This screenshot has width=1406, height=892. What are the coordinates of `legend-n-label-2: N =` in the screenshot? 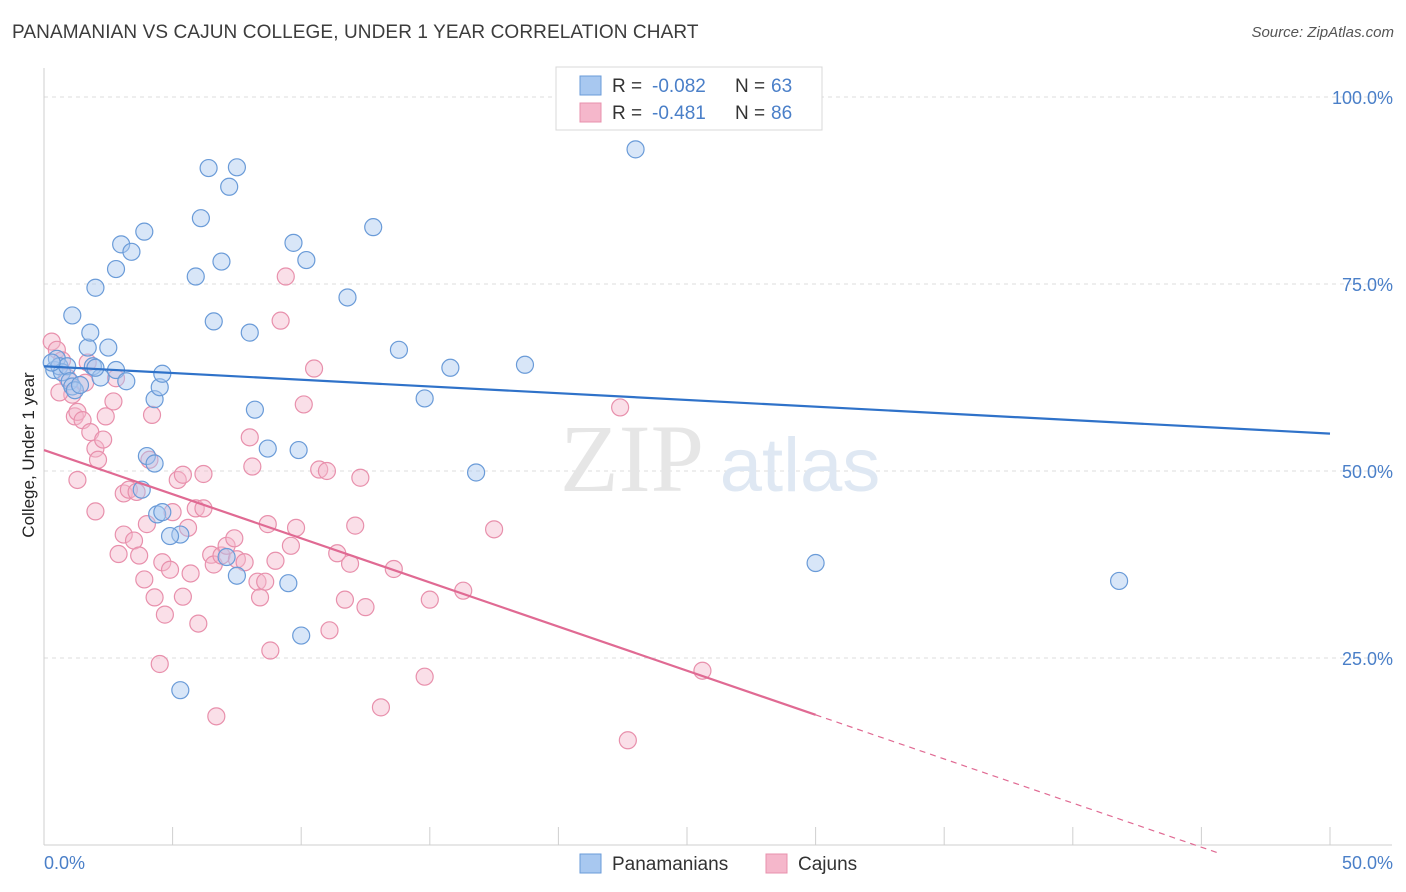 It's located at (750, 113).